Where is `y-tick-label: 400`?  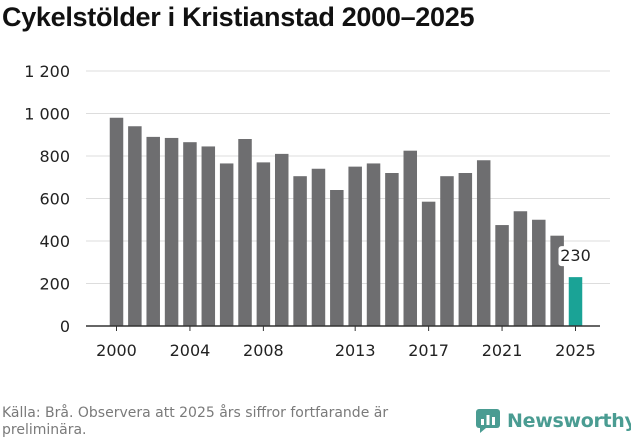 y-tick-label: 400 is located at coordinates (54, 241).